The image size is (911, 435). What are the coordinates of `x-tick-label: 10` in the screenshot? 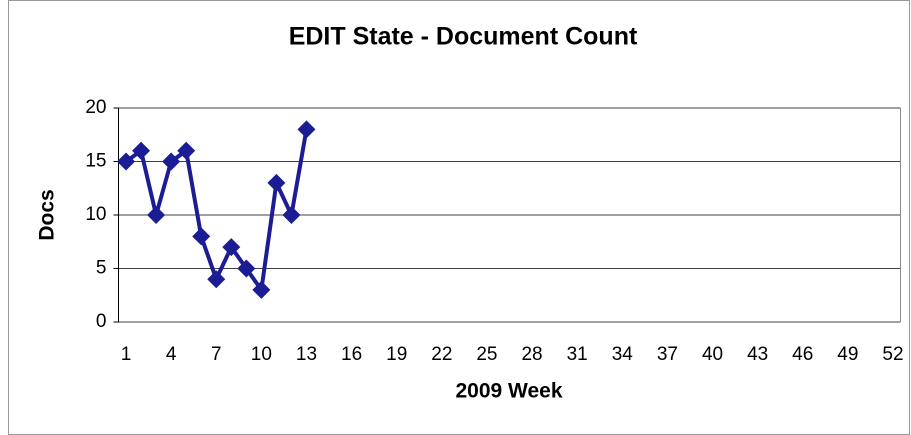 It's located at (261, 354).